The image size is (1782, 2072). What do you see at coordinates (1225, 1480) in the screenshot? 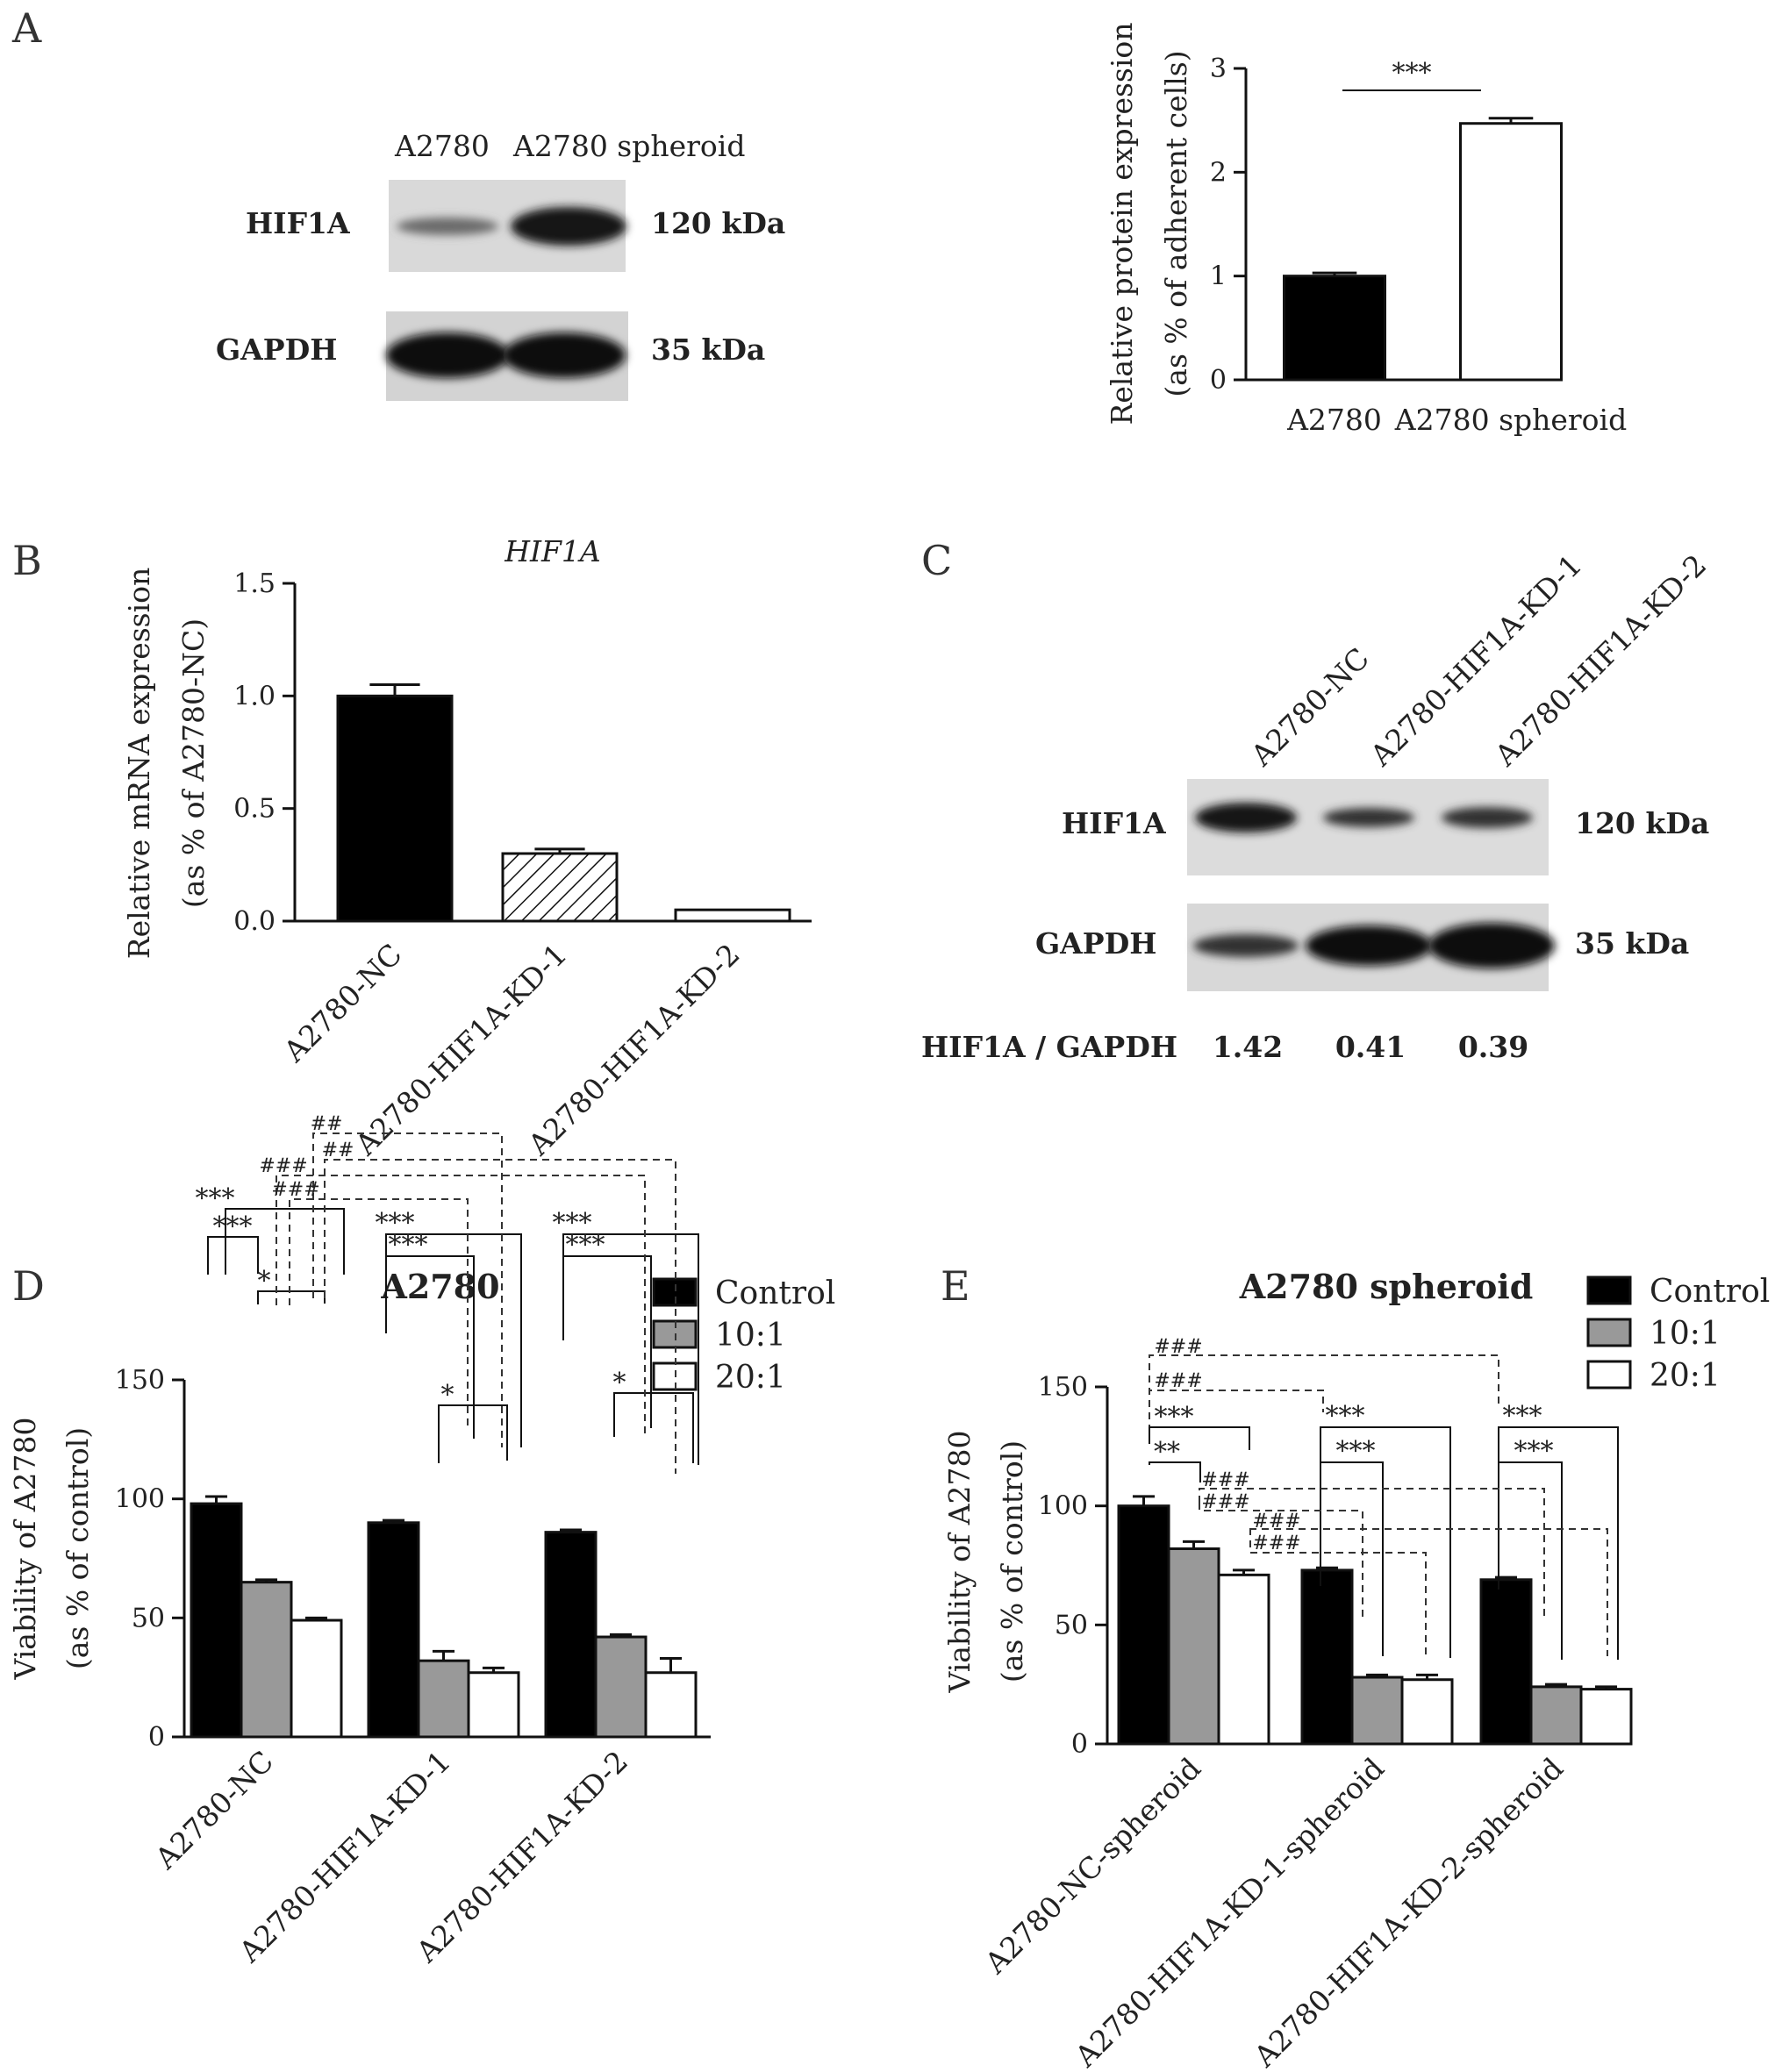
I see `chart-e-sig-9: ###` at bounding box center [1225, 1480].